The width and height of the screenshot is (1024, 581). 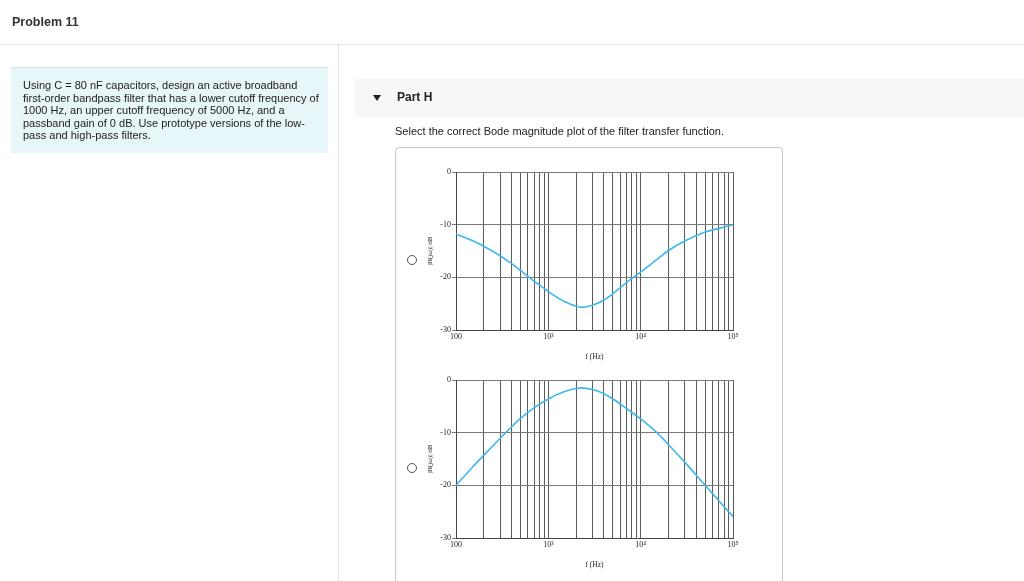 What do you see at coordinates (559, 131) in the screenshot?
I see `chart-subtitle: Select the correct Bode magnitude plot of the filter transfer function.` at bounding box center [559, 131].